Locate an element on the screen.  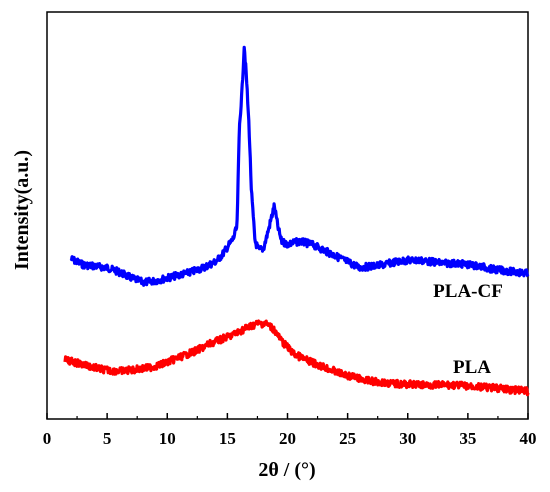
x-tick-label: 0 is located at coordinates (47, 438).